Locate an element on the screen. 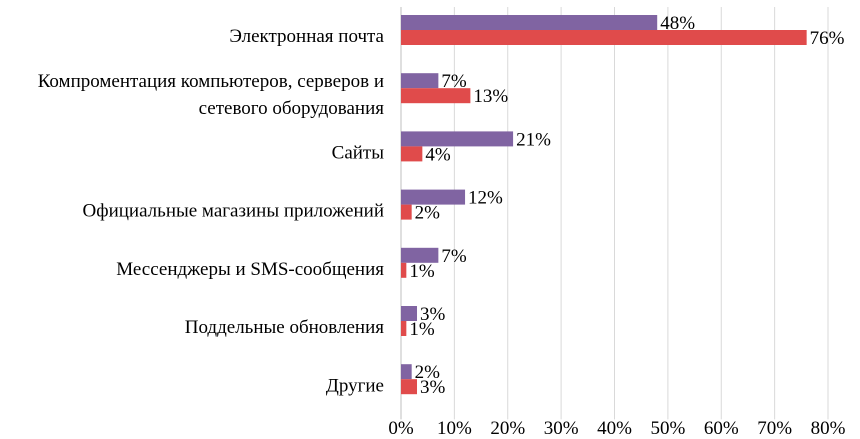 The image size is (860, 439). category-label: Другие is located at coordinates (355, 385).